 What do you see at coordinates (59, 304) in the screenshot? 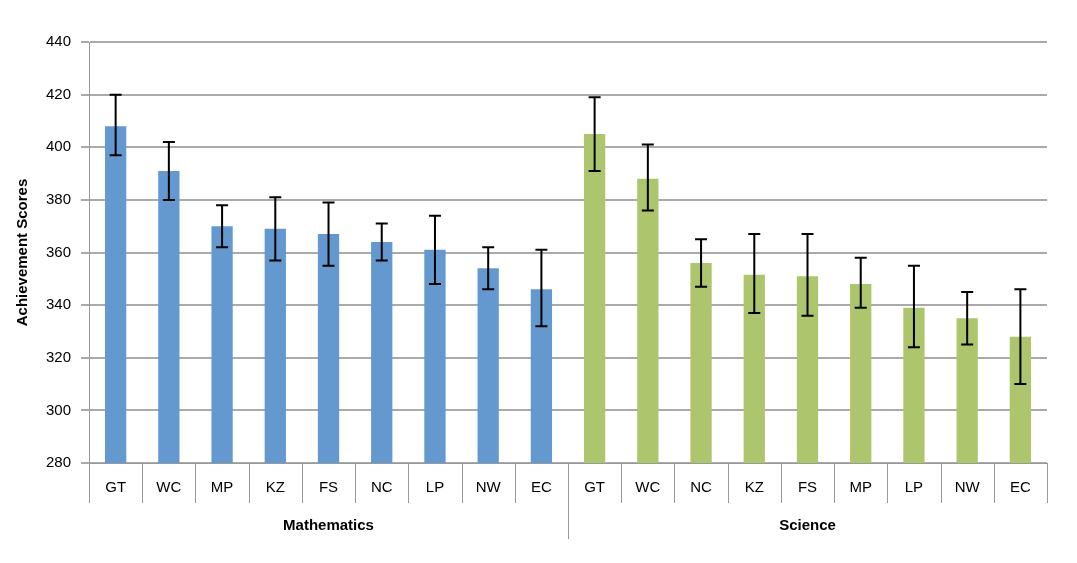
I see `y-tick-label: 340` at bounding box center [59, 304].